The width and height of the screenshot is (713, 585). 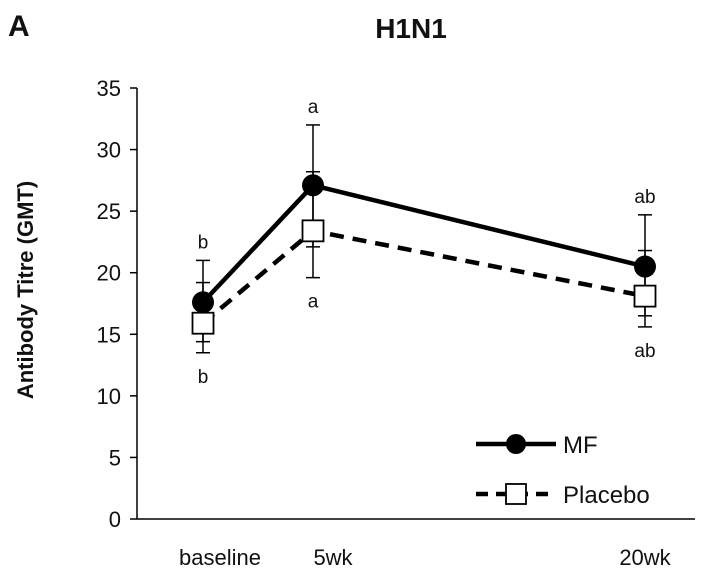 I want to click on y-axis-label: Antibody Titre (GMT), so click(x=25, y=290).